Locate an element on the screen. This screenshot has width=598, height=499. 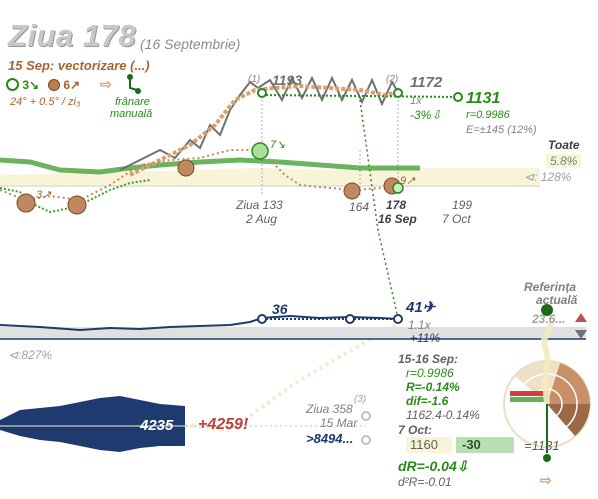
green-circle-icon is located at coordinates (12, 84).